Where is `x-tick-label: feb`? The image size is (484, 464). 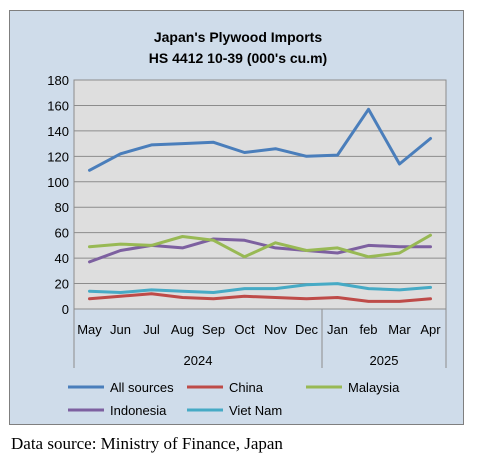 x-tick-label: feb is located at coordinates (368, 329).